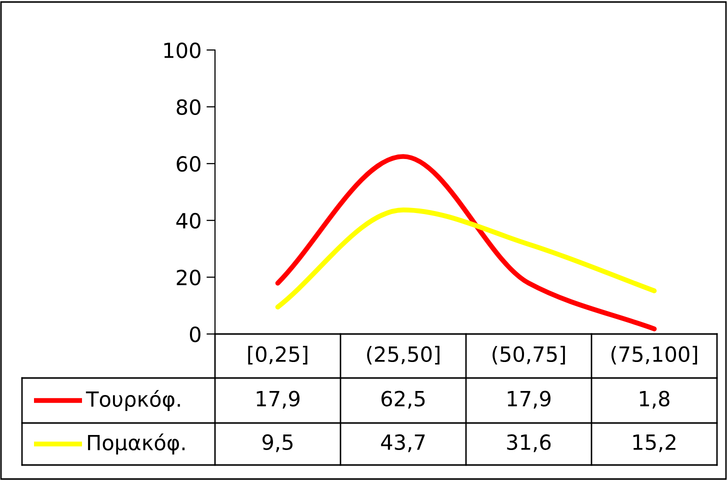 The image size is (728, 480). What do you see at coordinates (278, 355) in the screenshot?
I see `x-tick-label: [0,25]` at bounding box center [278, 355].